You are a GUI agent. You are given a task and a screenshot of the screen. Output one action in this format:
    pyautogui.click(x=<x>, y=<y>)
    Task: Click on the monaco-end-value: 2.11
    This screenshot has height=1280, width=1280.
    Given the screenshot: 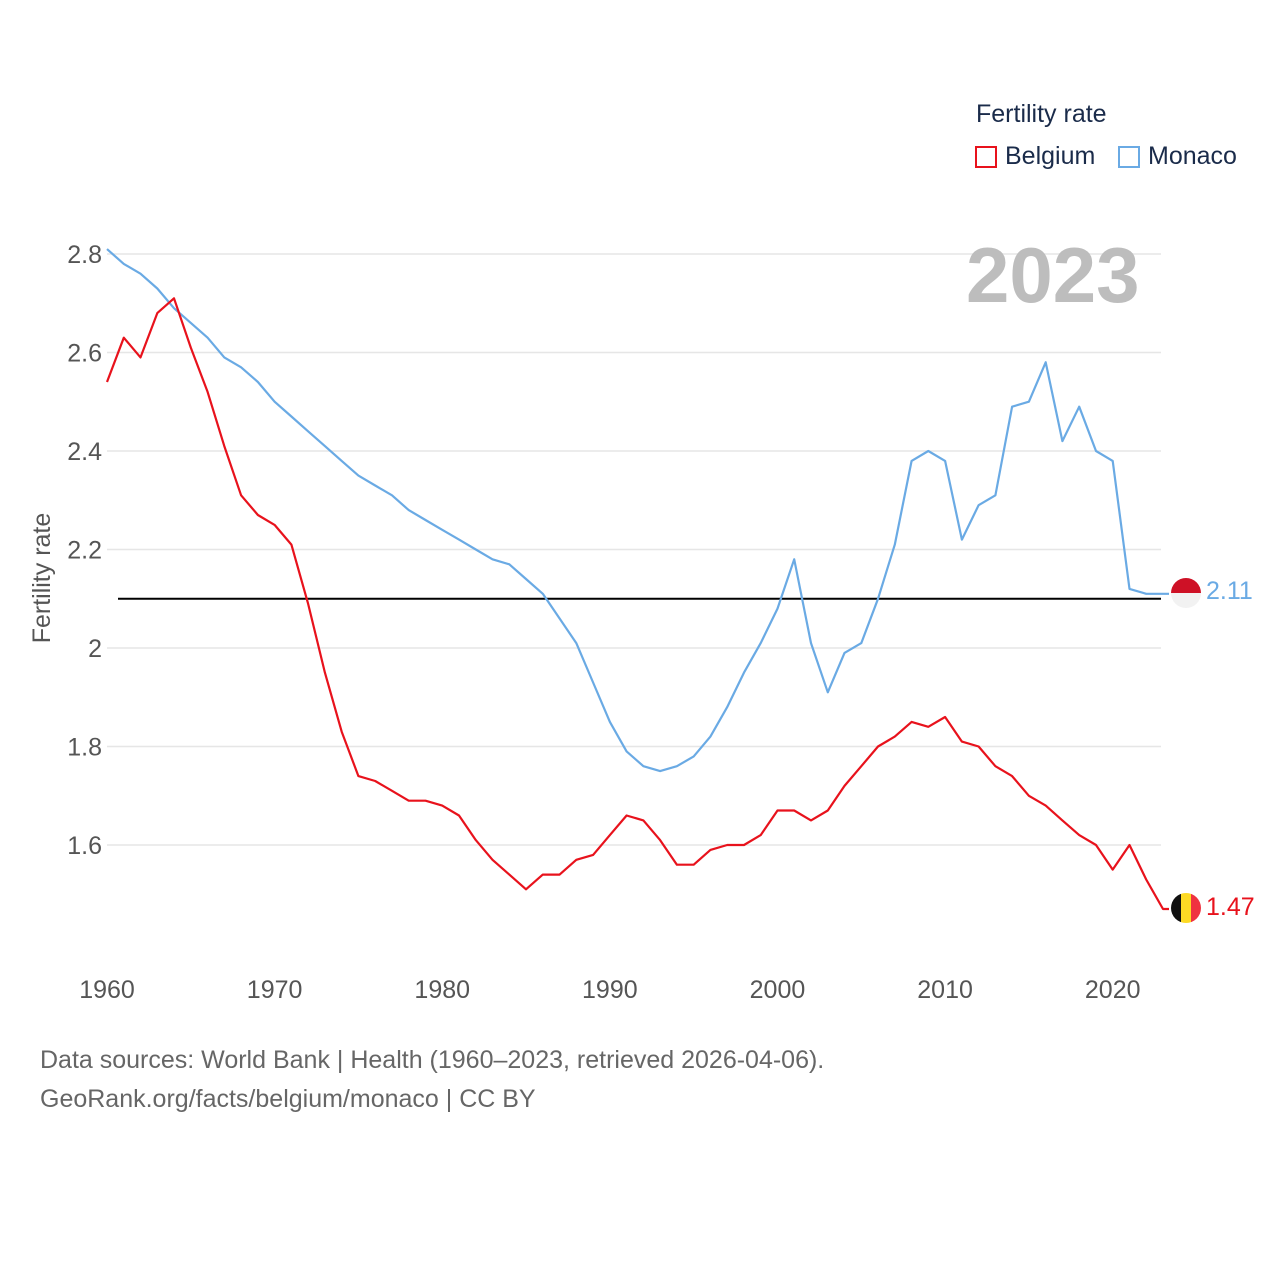 What is the action you would take?
    pyautogui.click(x=1229, y=591)
    